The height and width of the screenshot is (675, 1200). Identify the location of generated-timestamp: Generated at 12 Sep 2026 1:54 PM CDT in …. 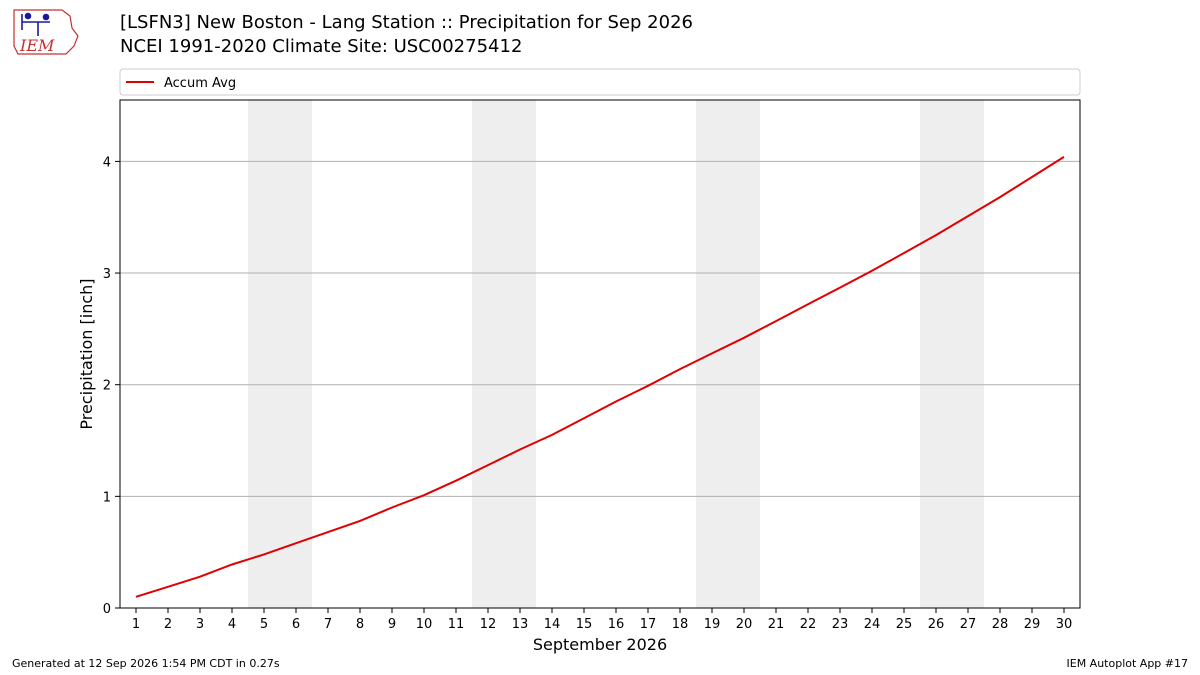
(146, 663).